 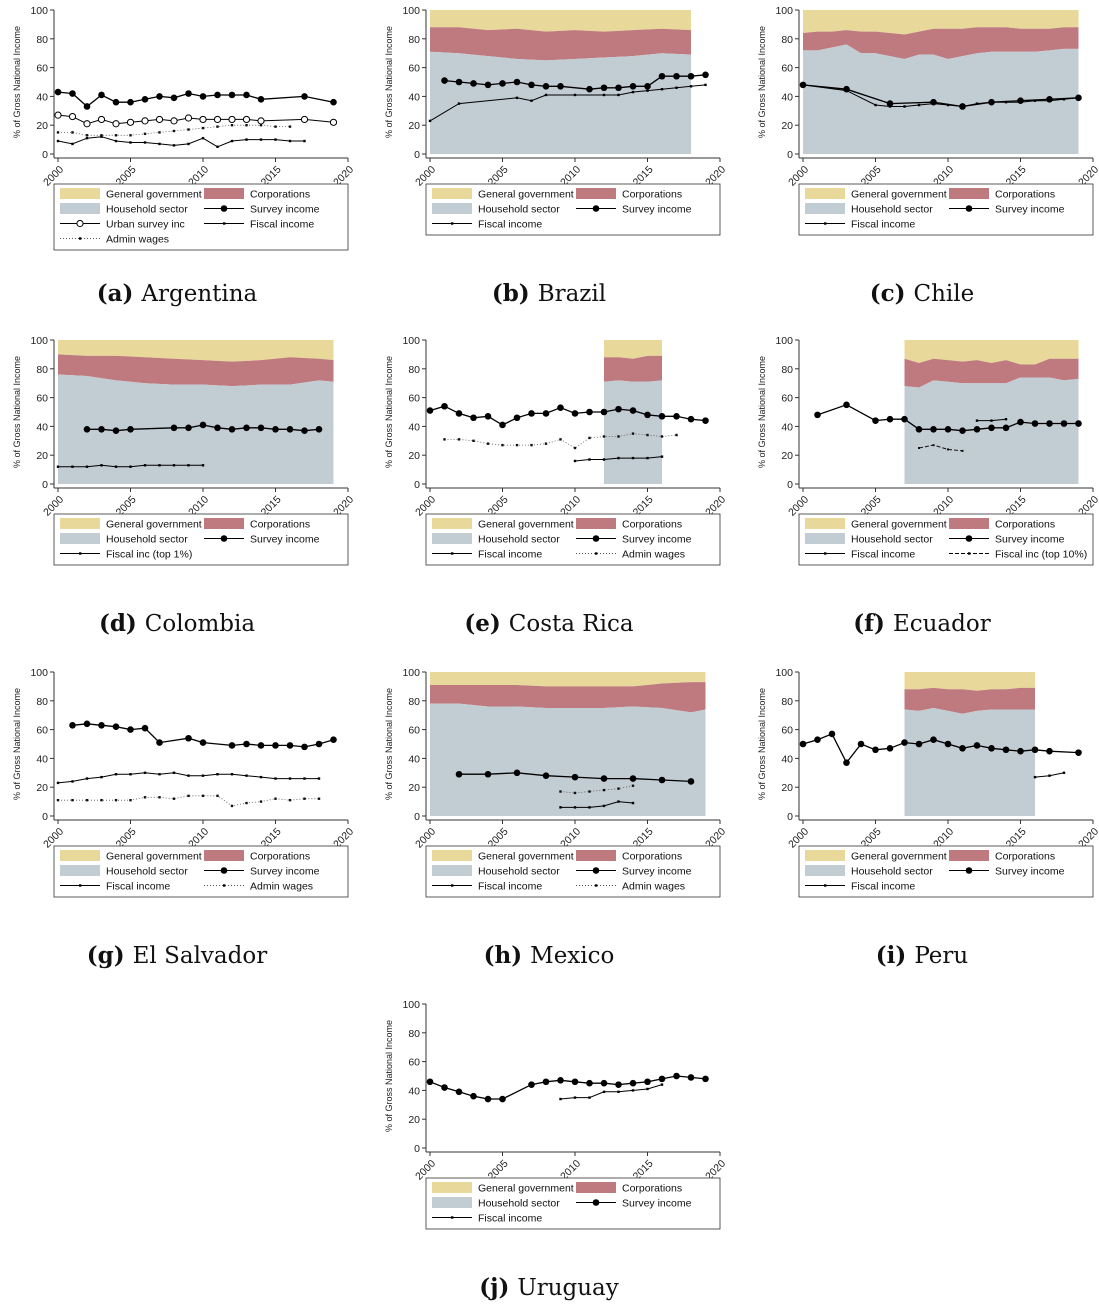 What do you see at coordinates (941, 624) in the screenshot?
I see `panel-country: Ecuador` at bounding box center [941, 624].